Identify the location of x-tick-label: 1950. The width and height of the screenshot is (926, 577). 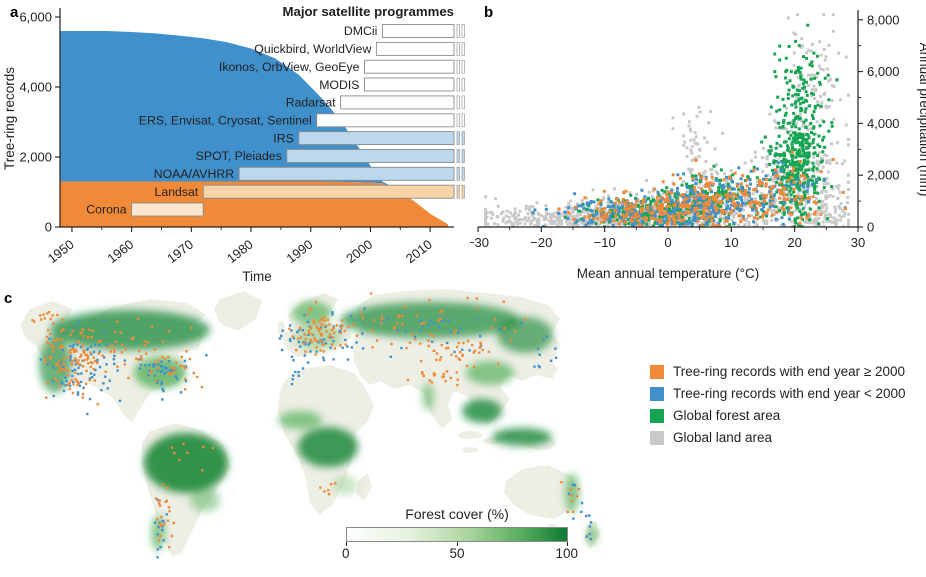
(61, 252).